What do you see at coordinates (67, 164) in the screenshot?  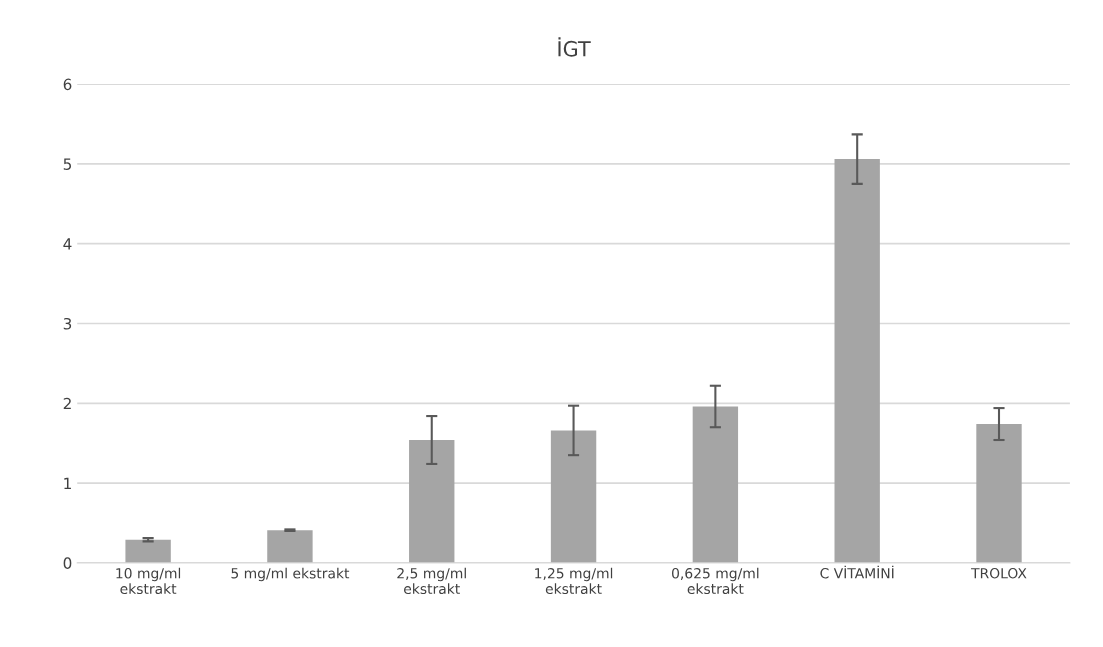 I see `y-tick-label: 5` at bounding box center [67, 164].